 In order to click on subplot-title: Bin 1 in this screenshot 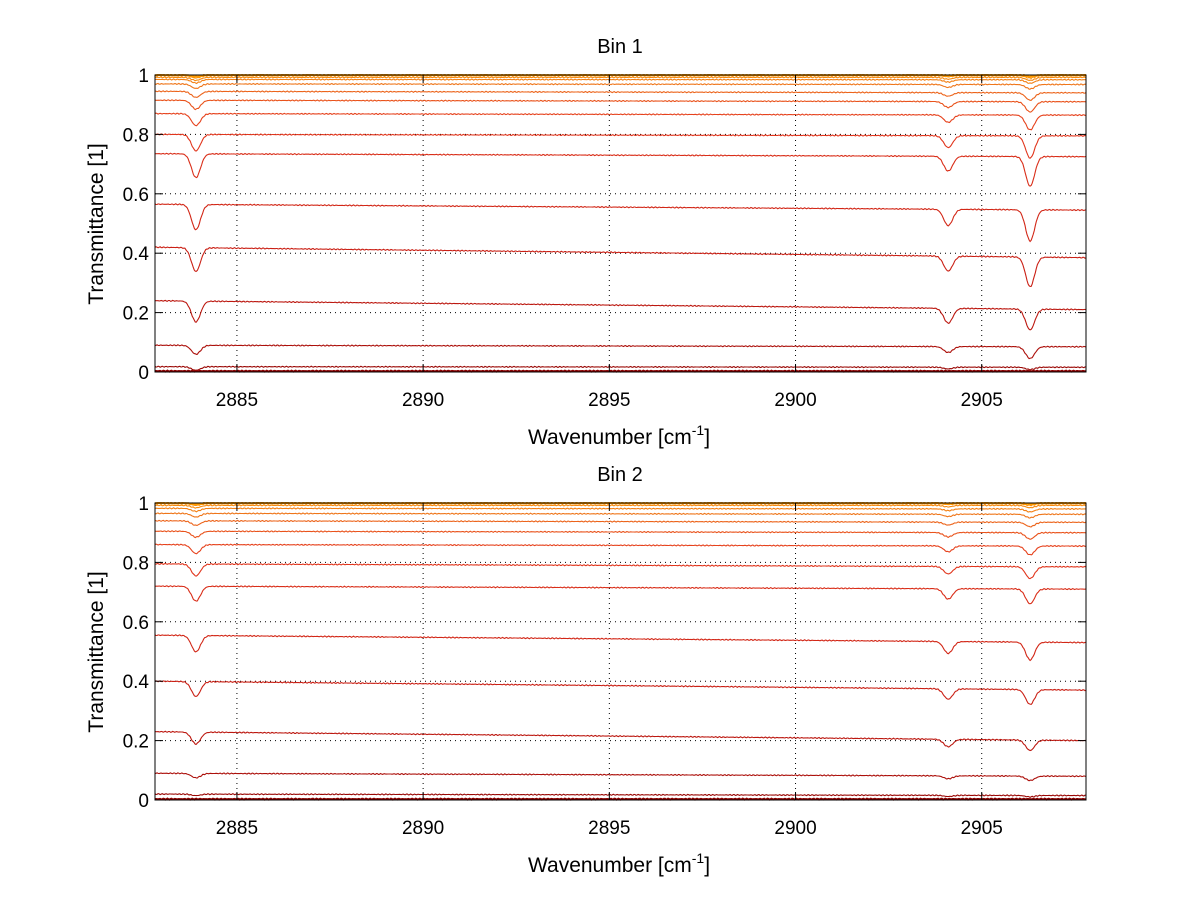, I will do `click(620, 47)`.